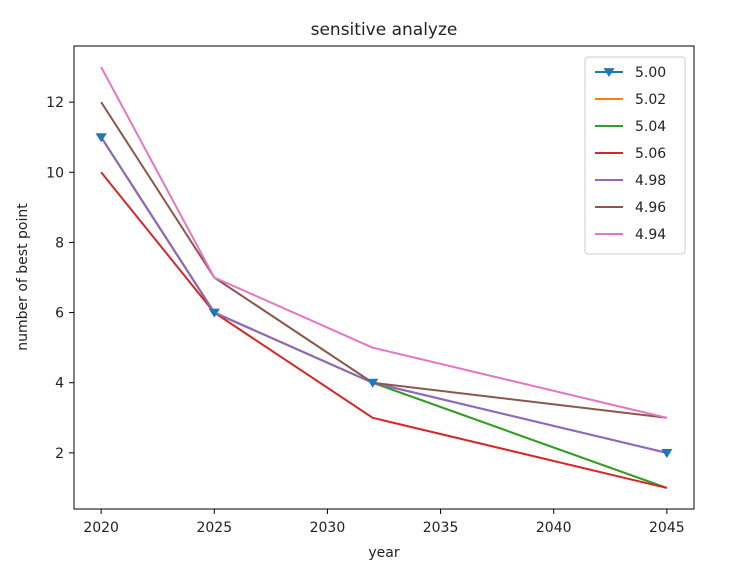 Image resolution: width=750 pixels, height=575 pixels. What do you see at coordinates (667, 528) in the screenshot?
I see `x-tick-label: 2045` at bounding box center [667, 528].